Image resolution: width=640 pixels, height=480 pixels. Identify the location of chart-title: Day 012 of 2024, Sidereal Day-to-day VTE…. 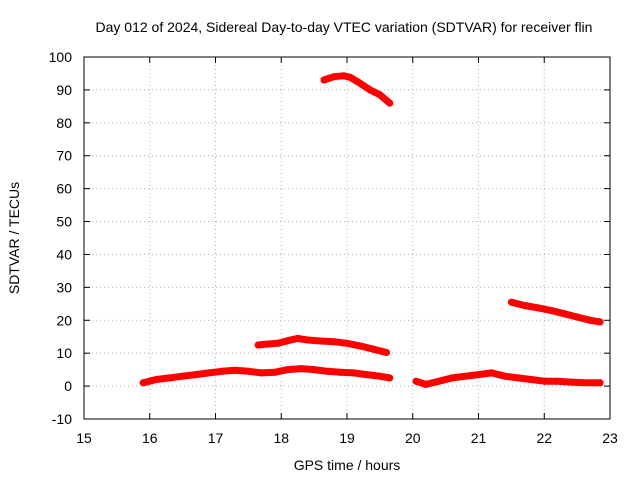
(344, 27).